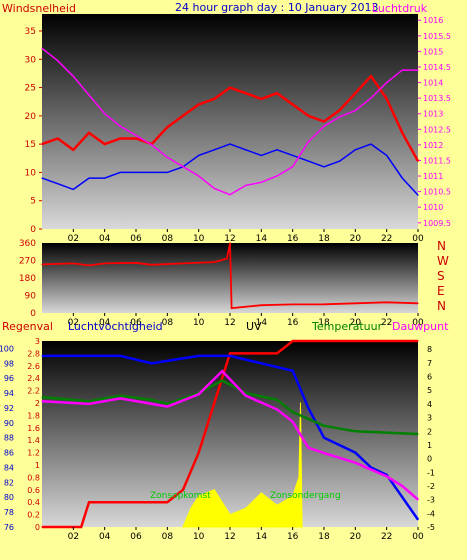 This screenshot has width=467, height=560. What do you see at coordinates (9, 363) in the screenshot?
I see `humidity-tick-label: 98` at bounding box center [9, 363].